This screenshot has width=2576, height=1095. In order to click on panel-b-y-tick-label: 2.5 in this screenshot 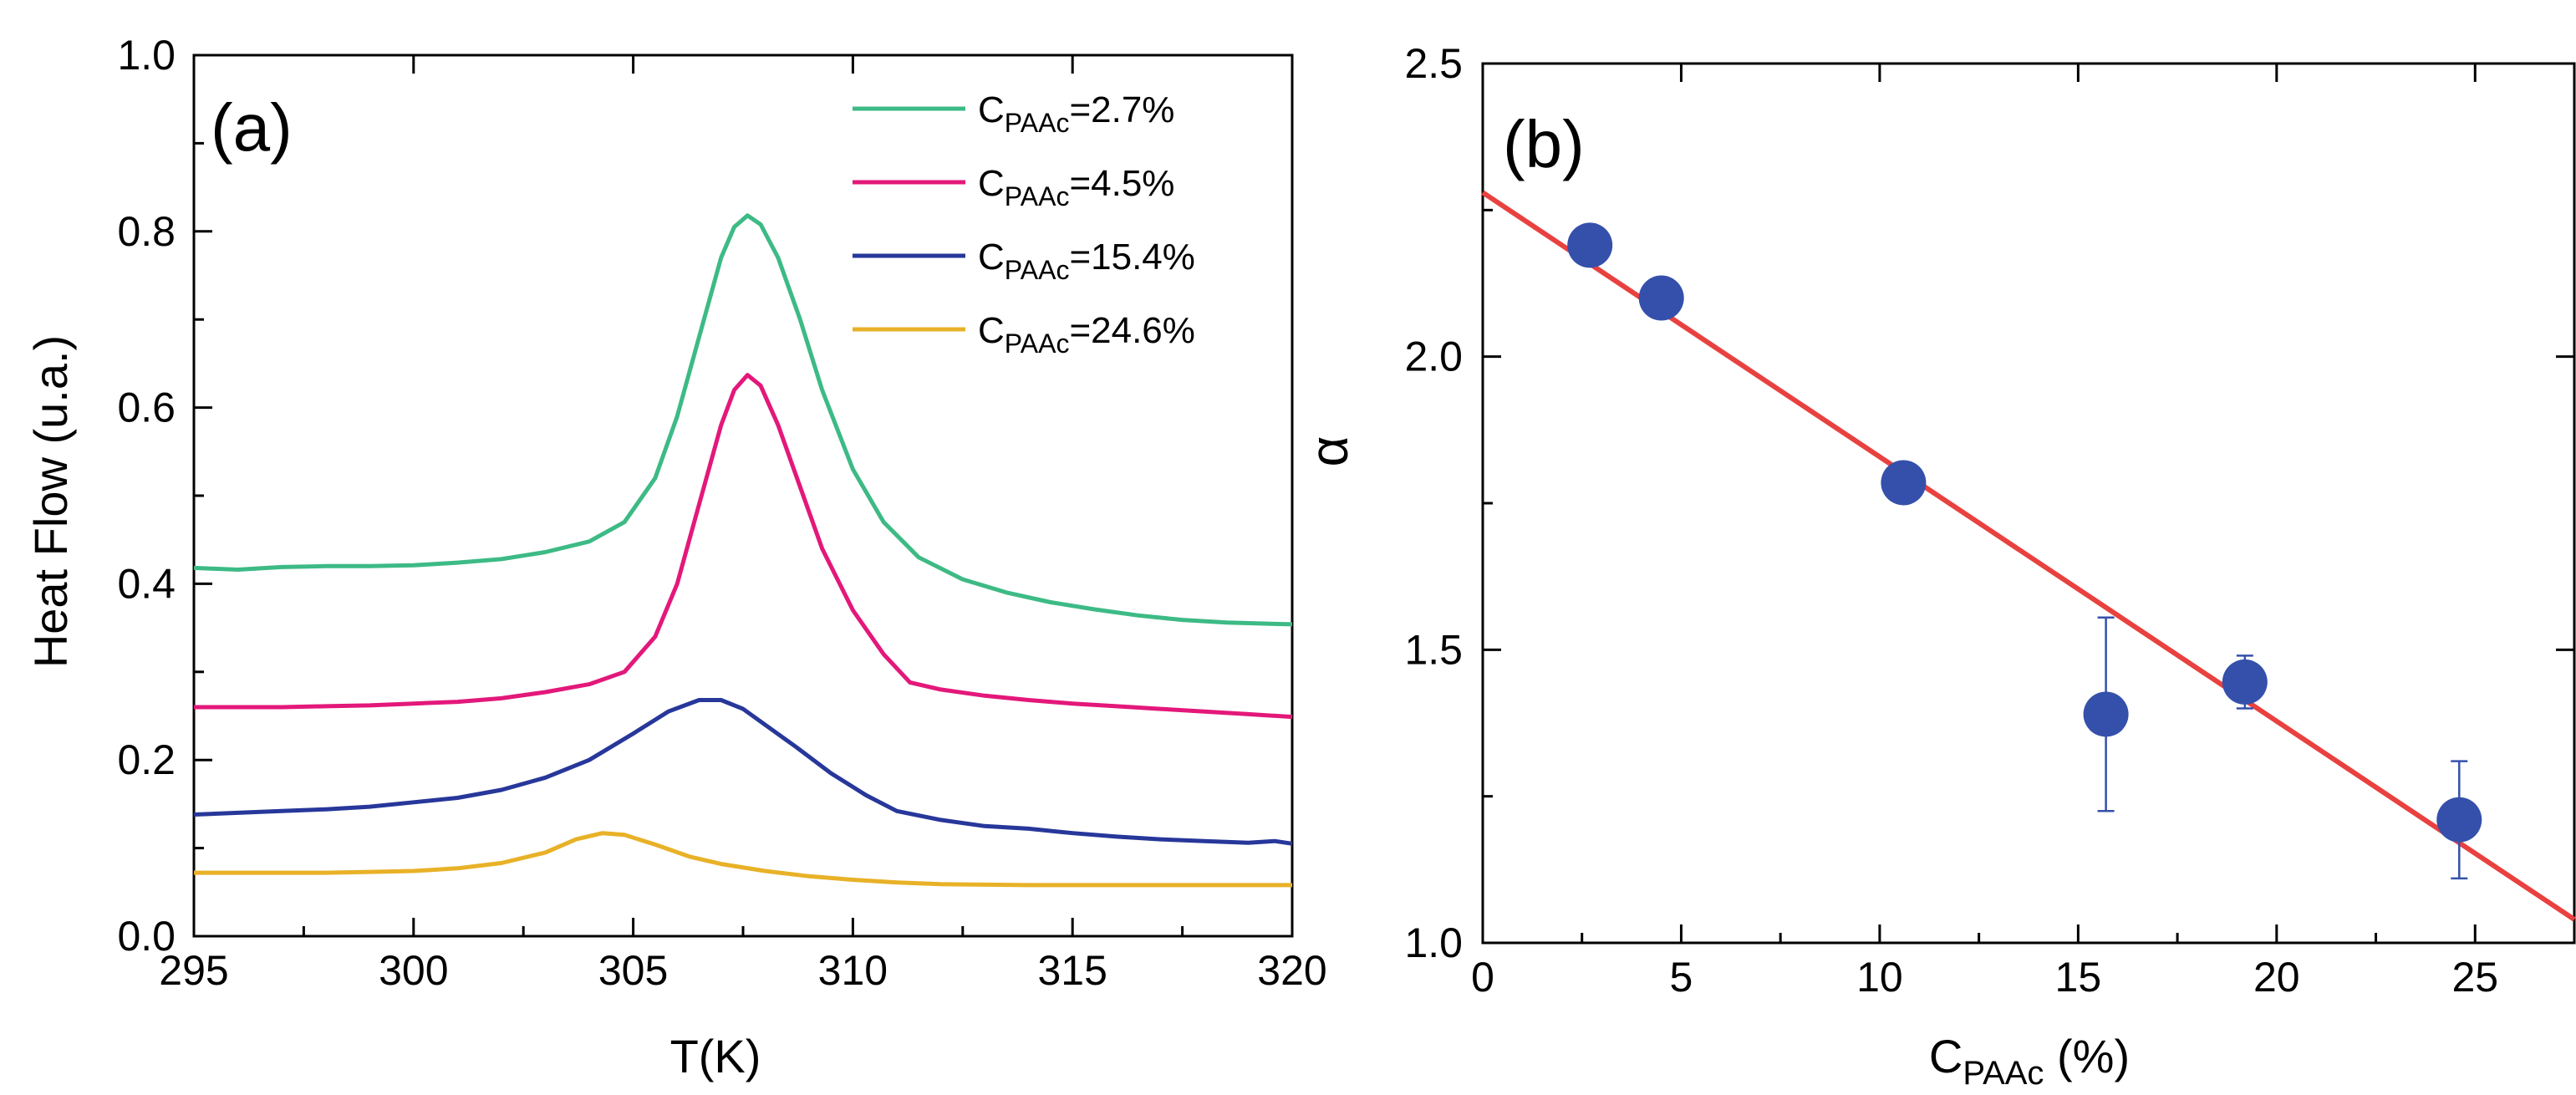, I will do `click(1433, 63)`.